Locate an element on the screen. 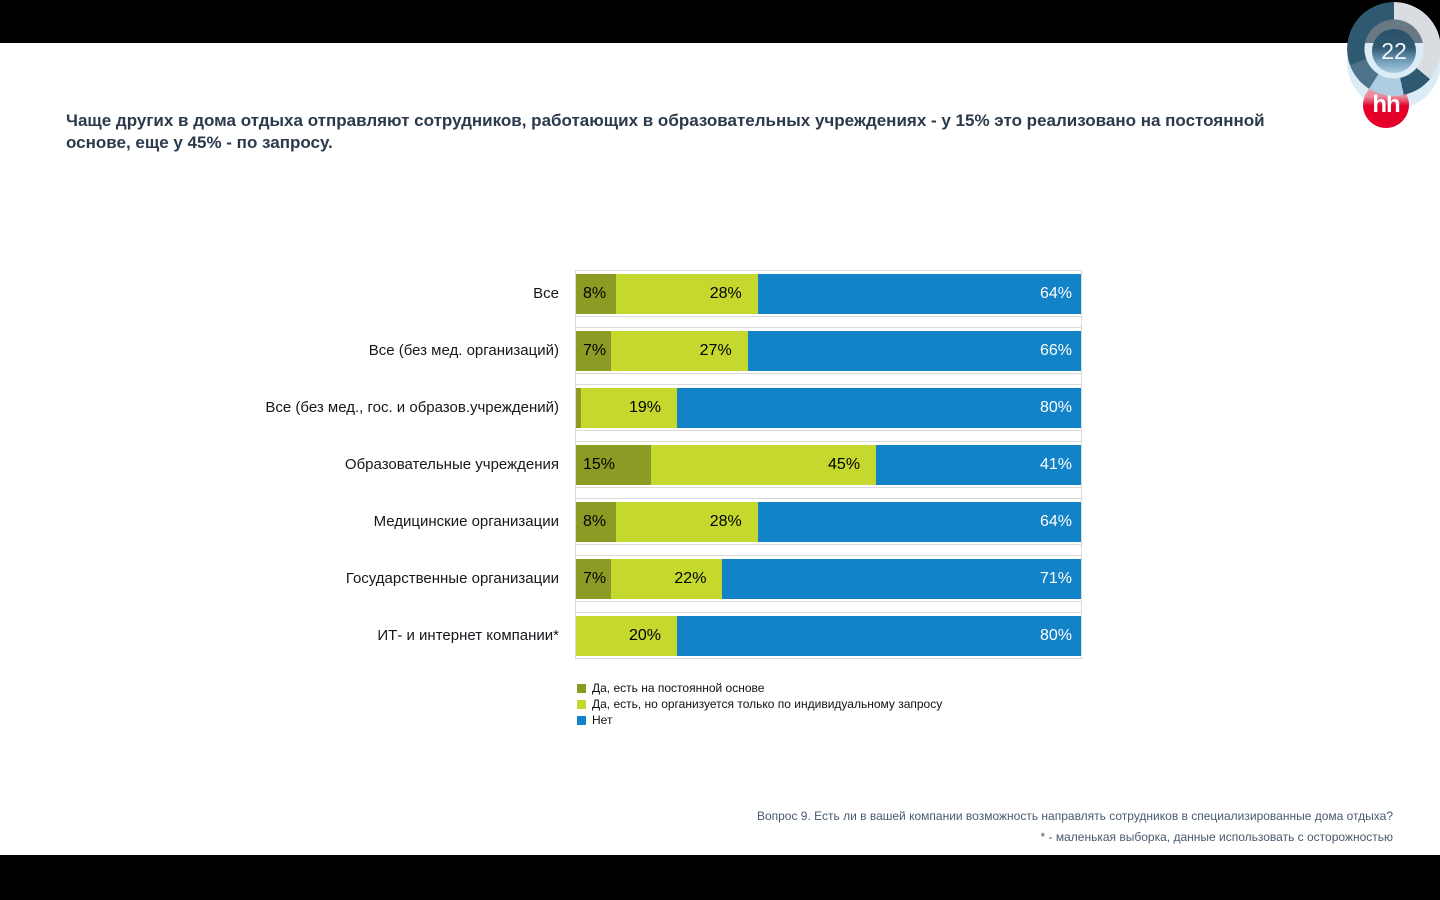 This screenshot has height=900, width=1440. bar-segment: 27% is located at coordinates (679, 351).